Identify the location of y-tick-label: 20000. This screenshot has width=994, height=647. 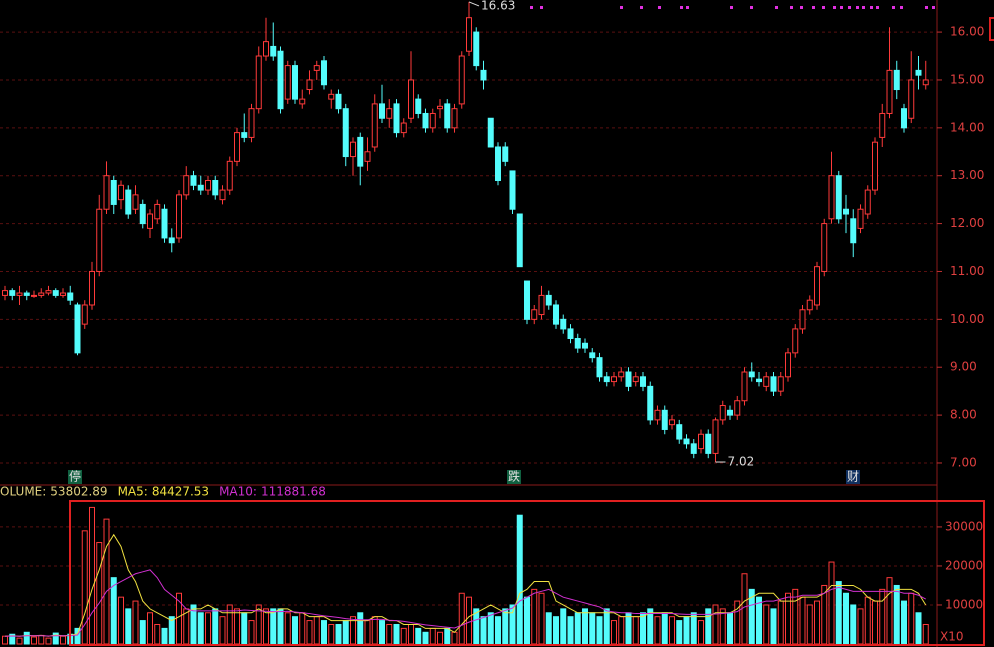
(964, 565).